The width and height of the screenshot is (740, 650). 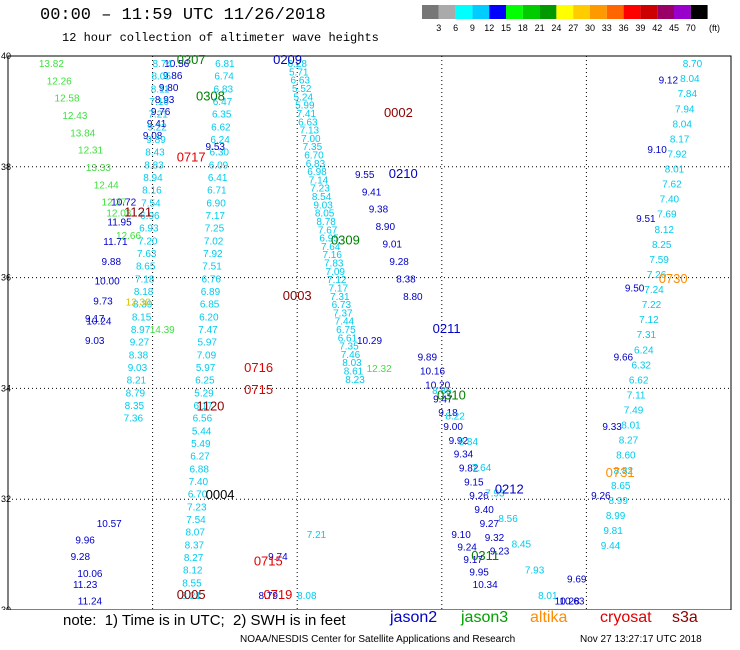 I want to click on wave-height-value: 6.27, so click(x=200, y=457).